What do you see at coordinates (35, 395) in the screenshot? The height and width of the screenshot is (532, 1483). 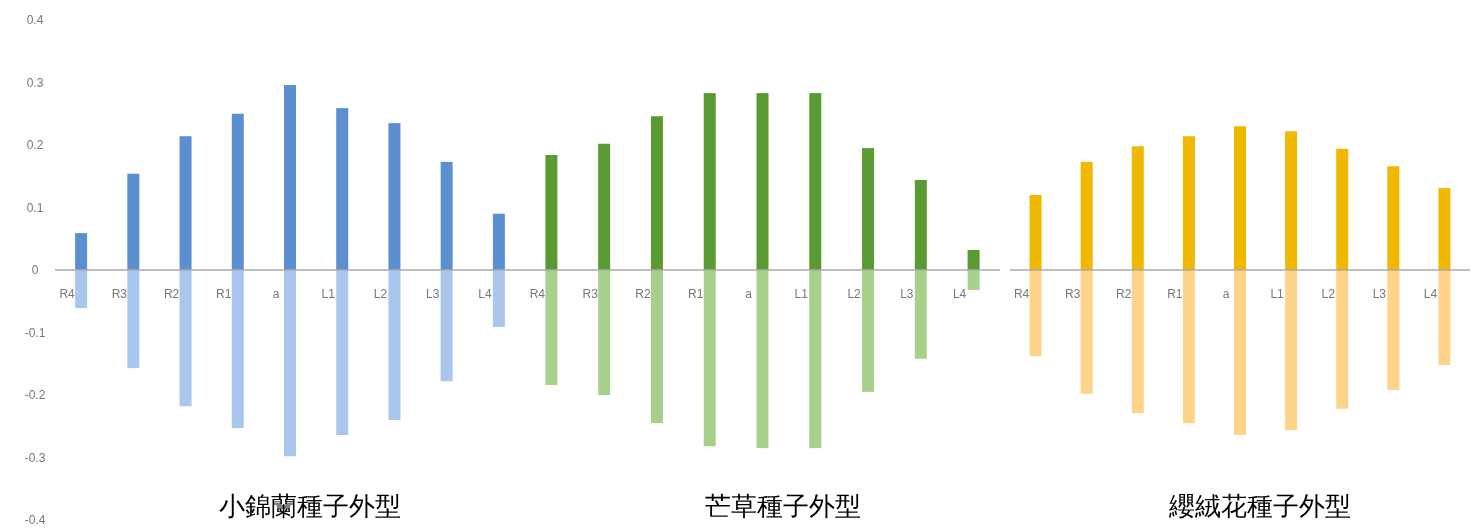 I see `y-tick-label: -0.2` at bounding box center [35, 395].